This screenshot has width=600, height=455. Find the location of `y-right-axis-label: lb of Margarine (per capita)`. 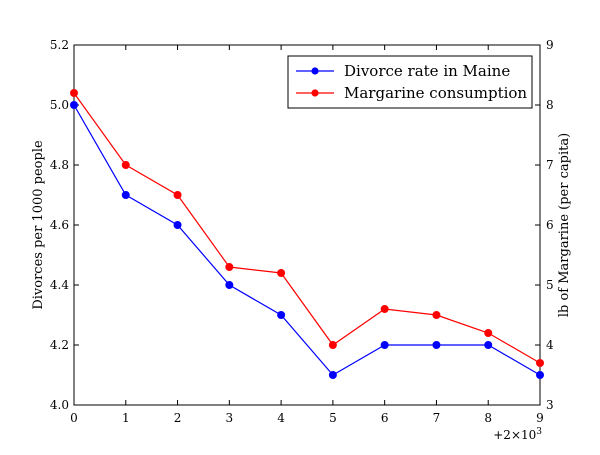

y-right-axis-label: lb of Margarine (per capita) is located at coordinates (564, 225).